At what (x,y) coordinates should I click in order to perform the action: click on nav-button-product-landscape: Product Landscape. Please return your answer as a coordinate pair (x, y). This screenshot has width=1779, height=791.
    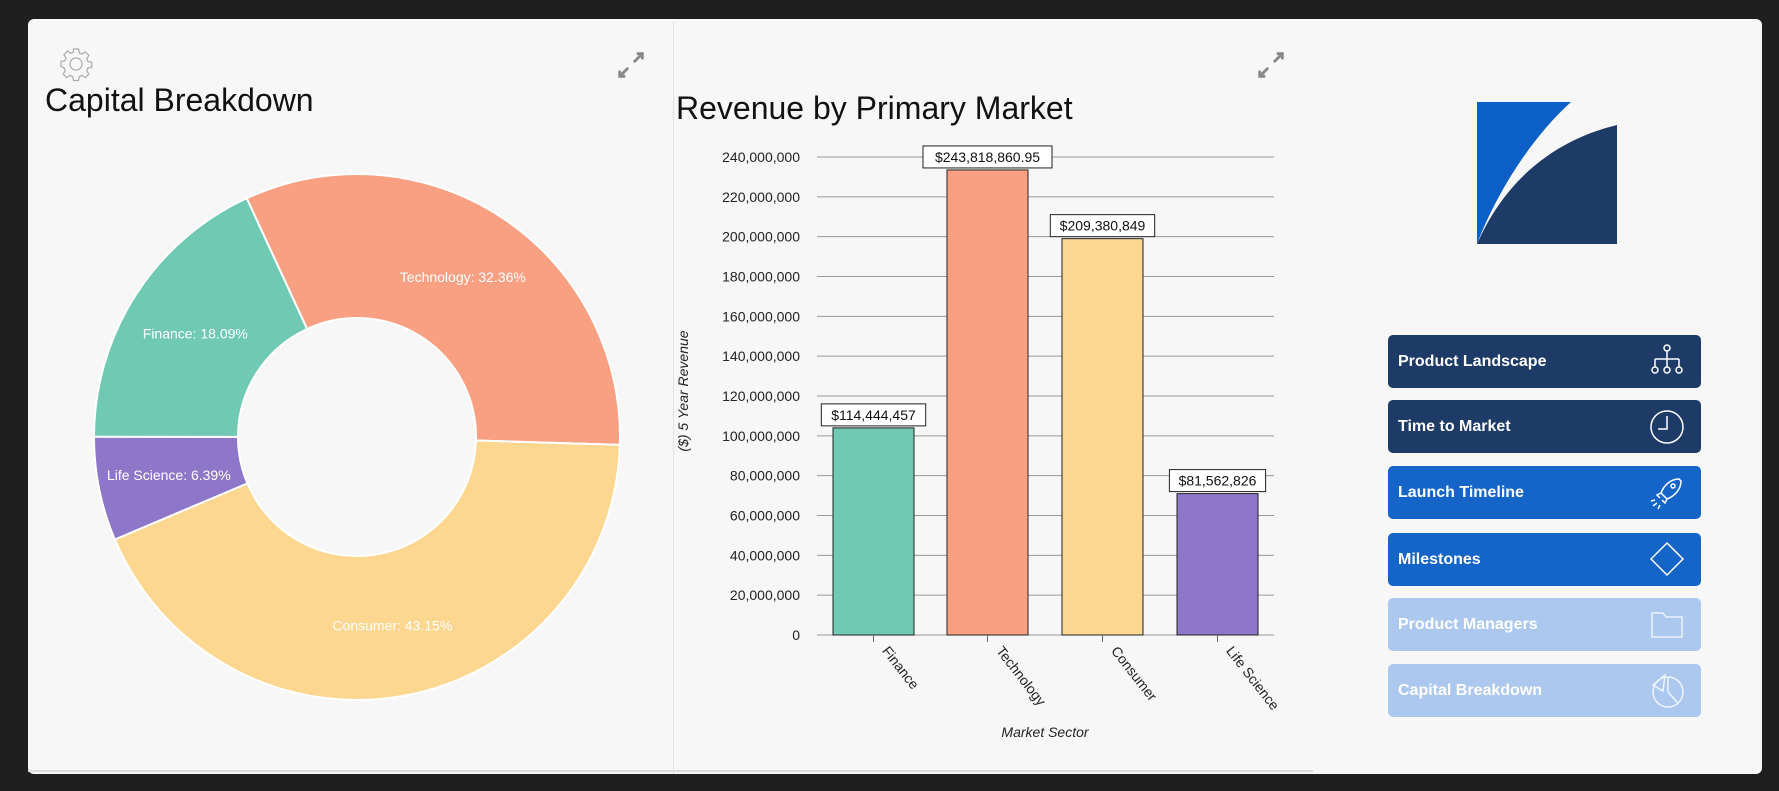
    Looking at the image, I should click on (1544, 361).